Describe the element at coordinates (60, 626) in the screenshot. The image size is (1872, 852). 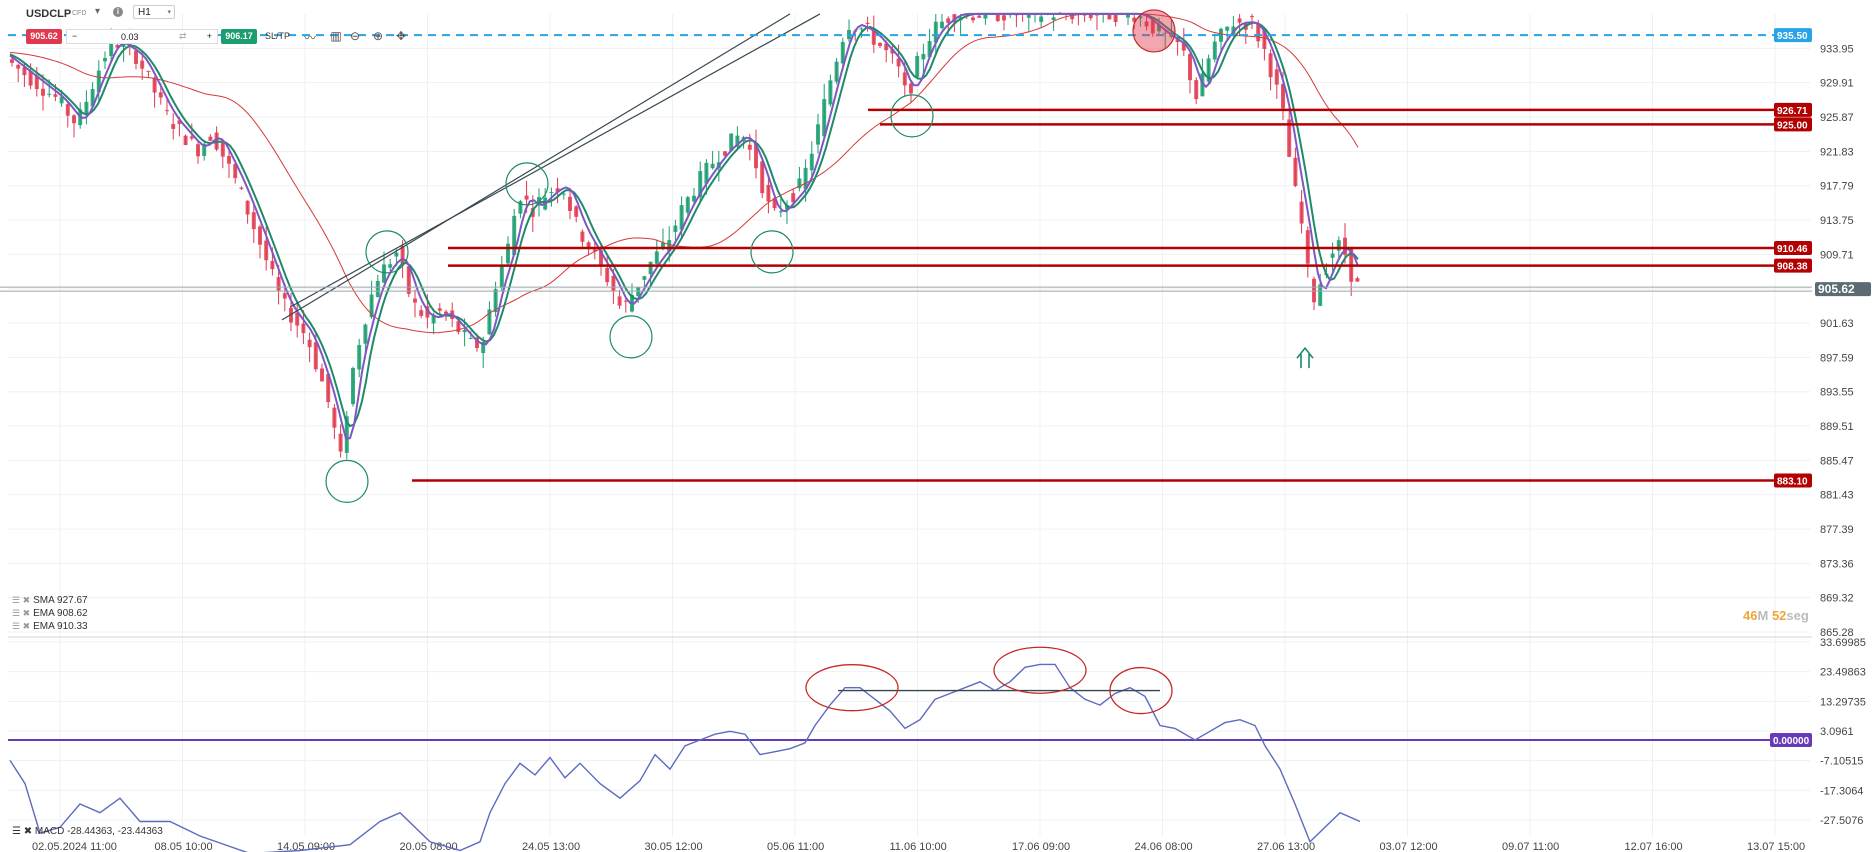
I see `indicator-label: EMA 910.33` at that location.